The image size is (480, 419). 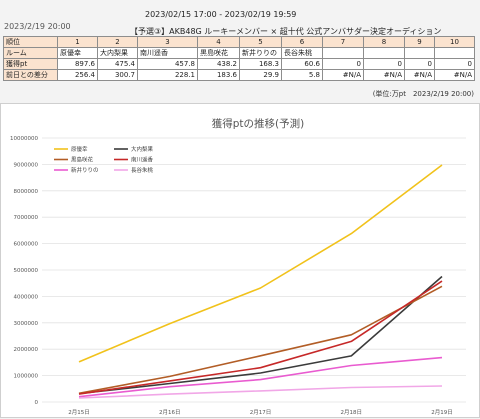 What do you see at coordinates (442, 412) in the screenshot?
I see `x-tick-label: 2月19日` at bounding box center [442, 412].